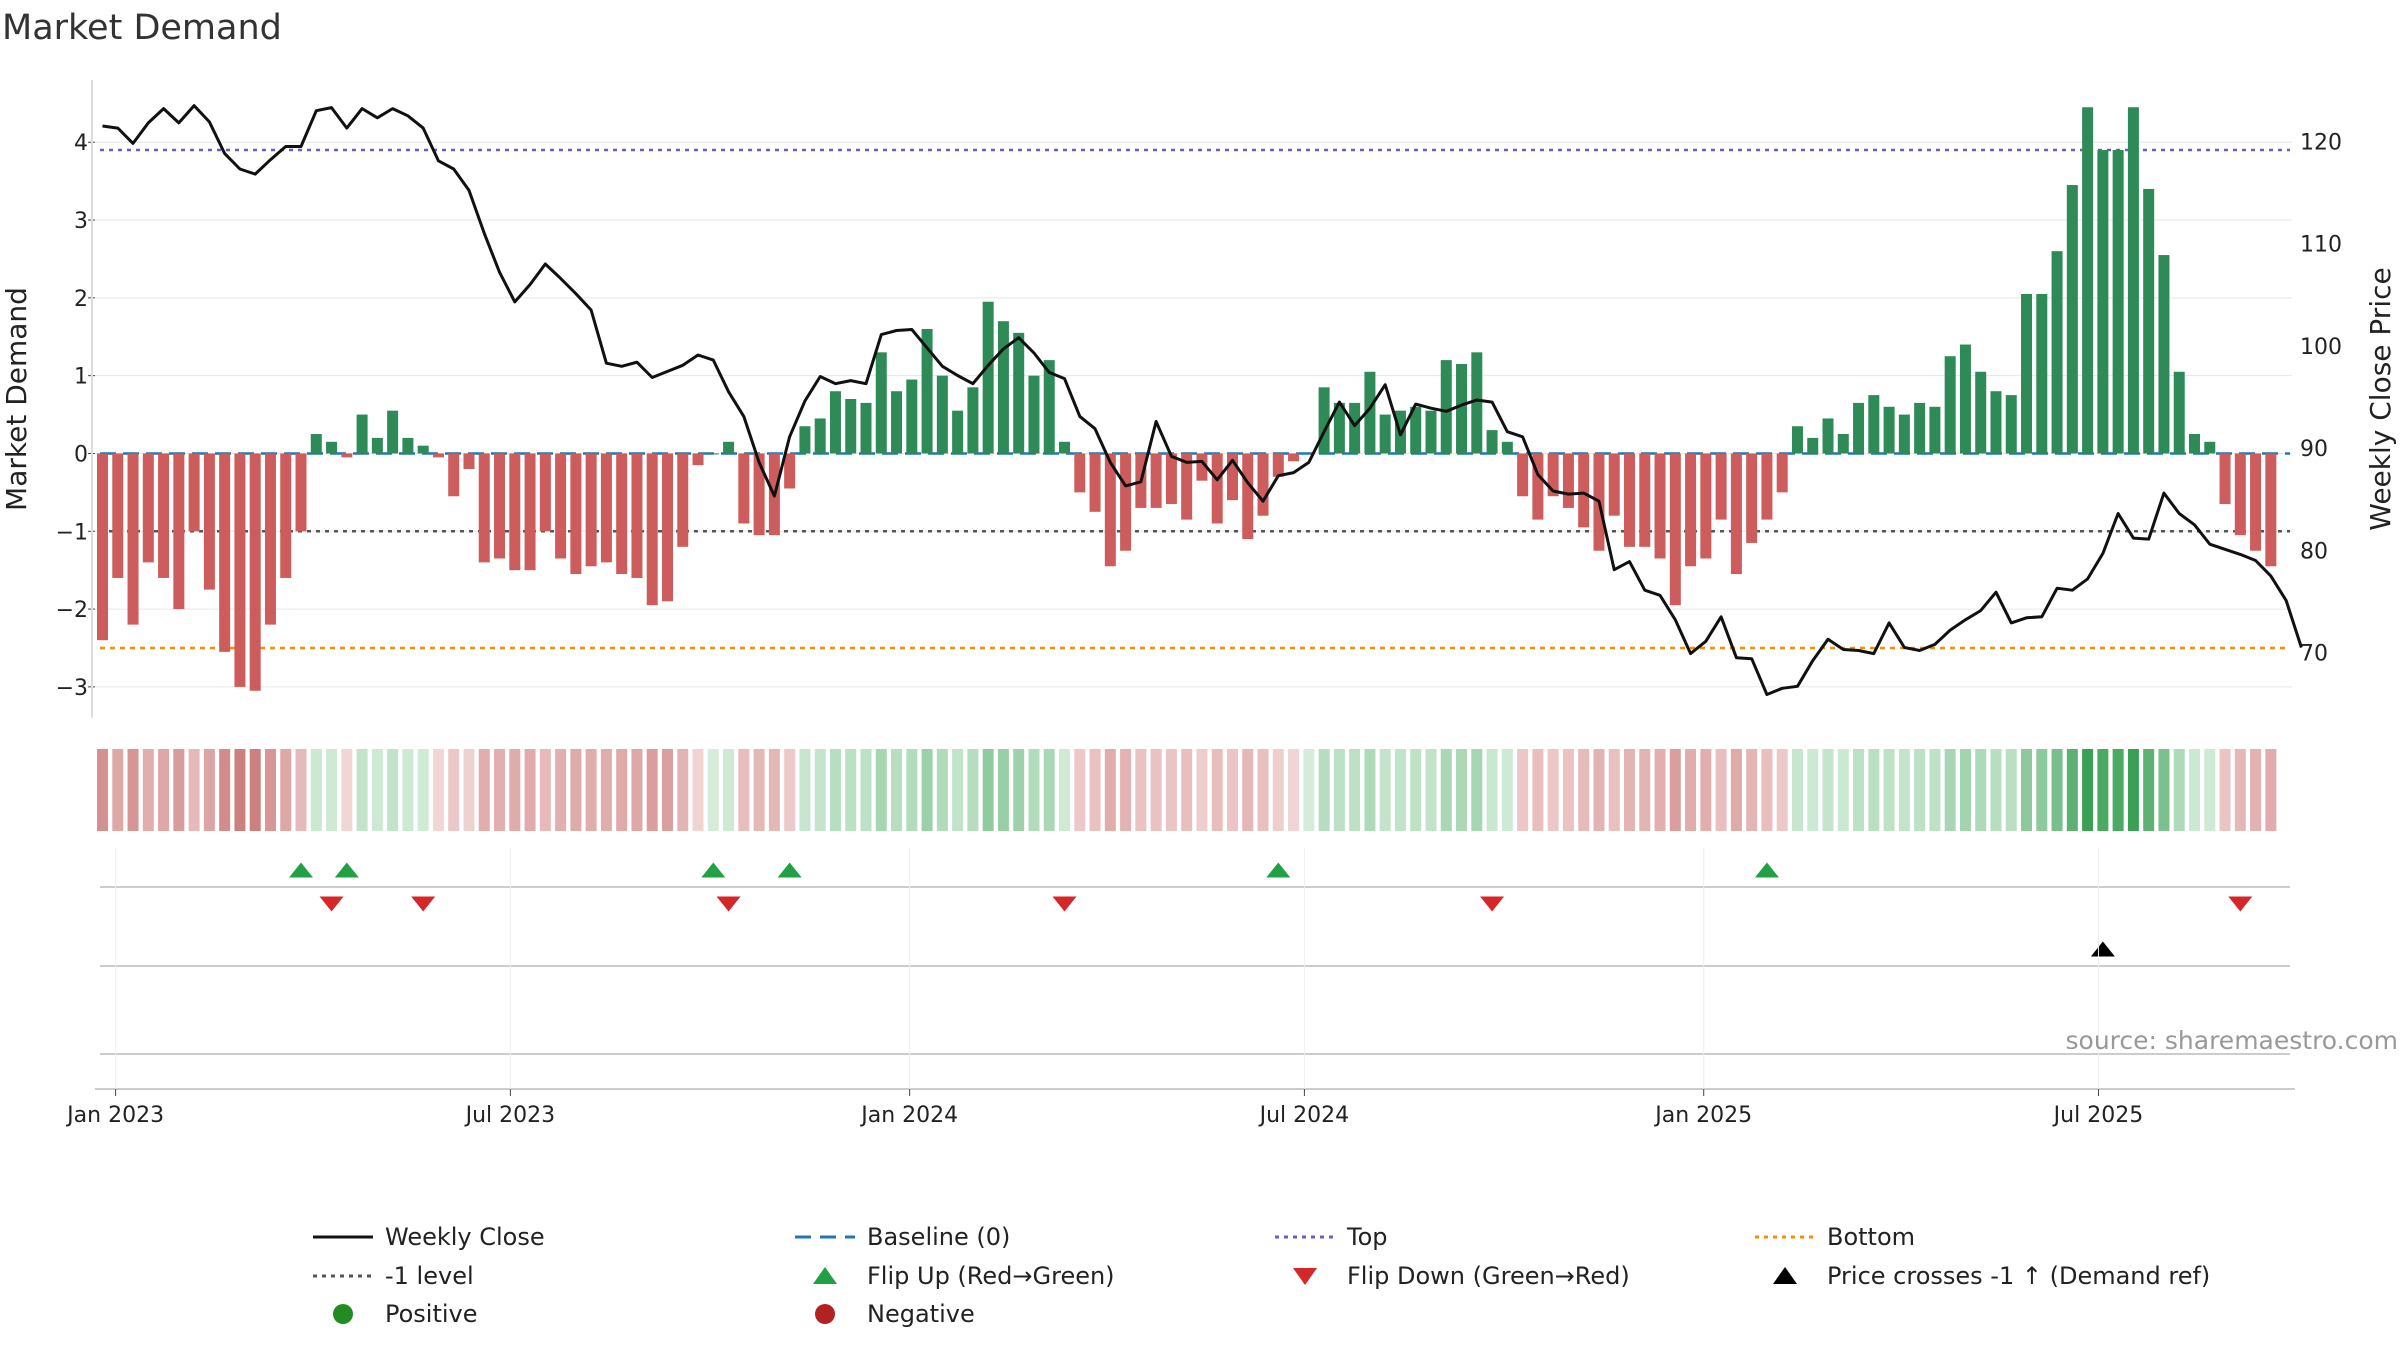 This screenshot has width=2400, height=1350. What do you see at coordinates (908, 1115) in the screenshot?
I see `x-tick-label: Jan 2024` at bounding box center [908, 1115].